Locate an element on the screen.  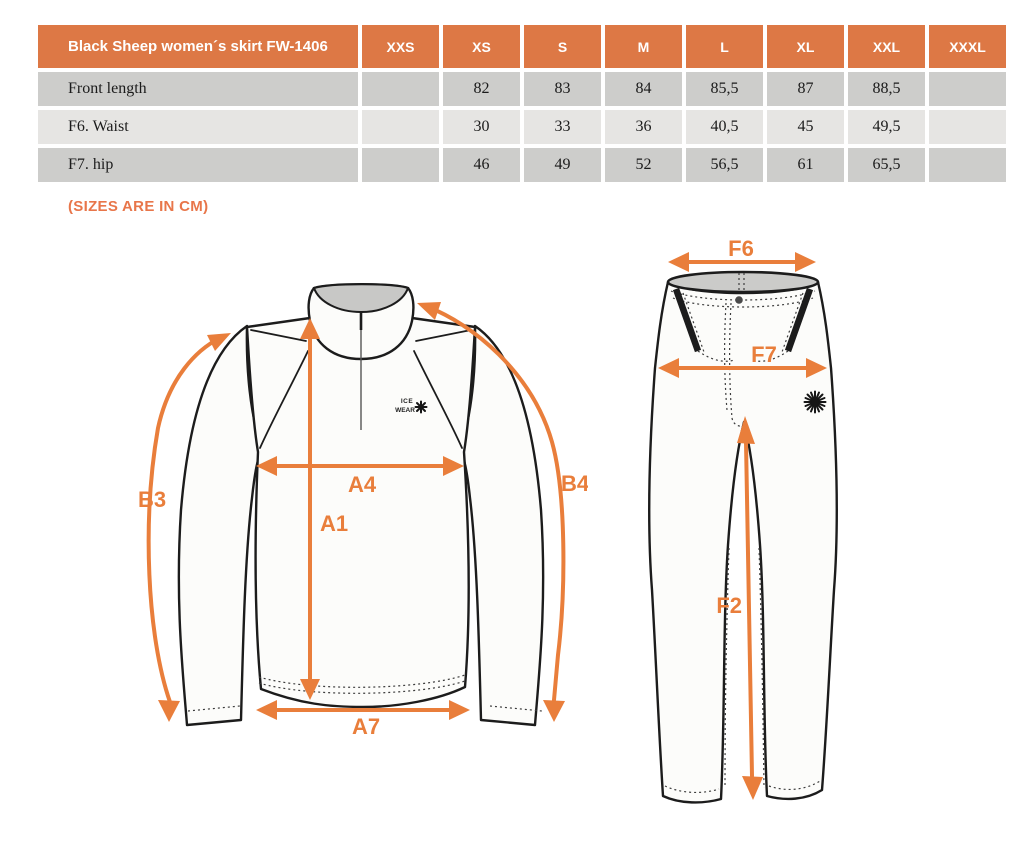
row-label: Front length is located at coordinates (198, 89).